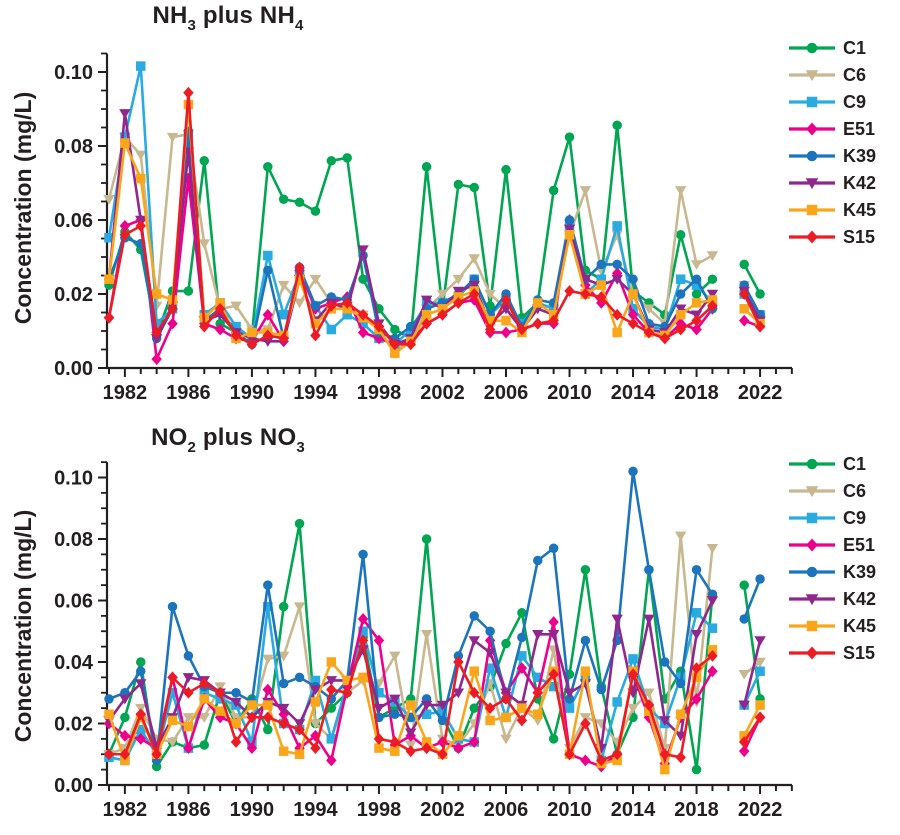 This screenshot has height=835, width=900. Describe the element at coordinates (170, 15) in the screenshot. I see `title-text: NH` at that location.